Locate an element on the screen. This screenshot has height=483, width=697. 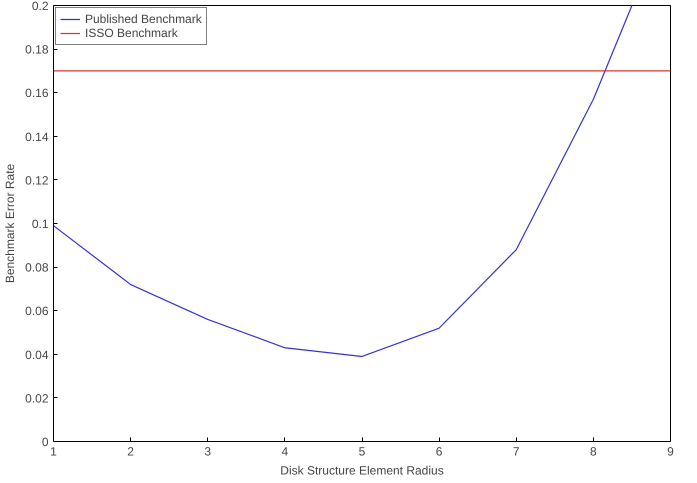
y-tick-label: 0.14 is located at coordinates (37, 137).